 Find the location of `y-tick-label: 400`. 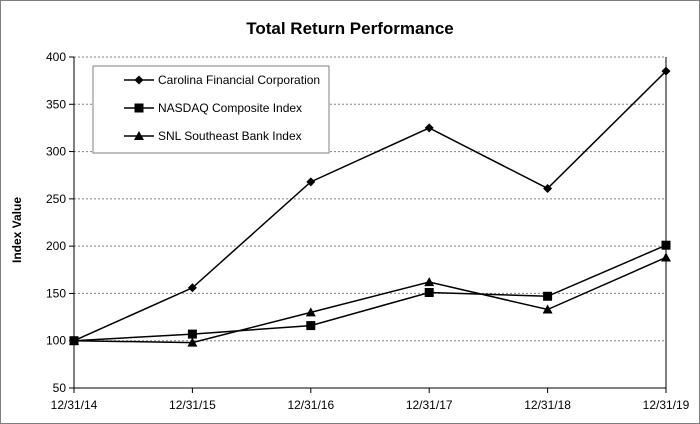

y-tick-label: 400 is located at coordinates (56, 57).